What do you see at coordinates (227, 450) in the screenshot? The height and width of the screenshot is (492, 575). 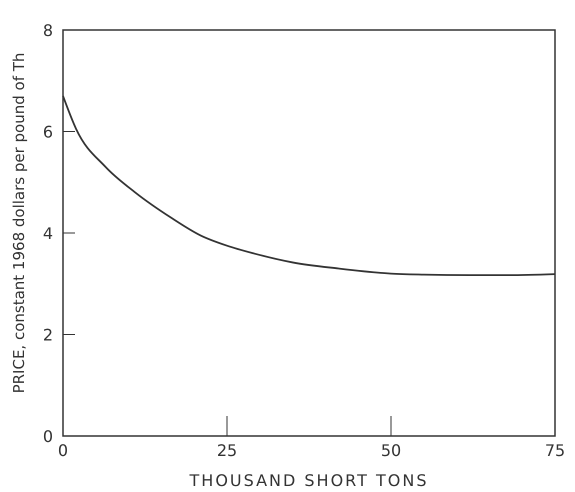 I see `x-tick-label: 25` at bounding box center [227, 450].